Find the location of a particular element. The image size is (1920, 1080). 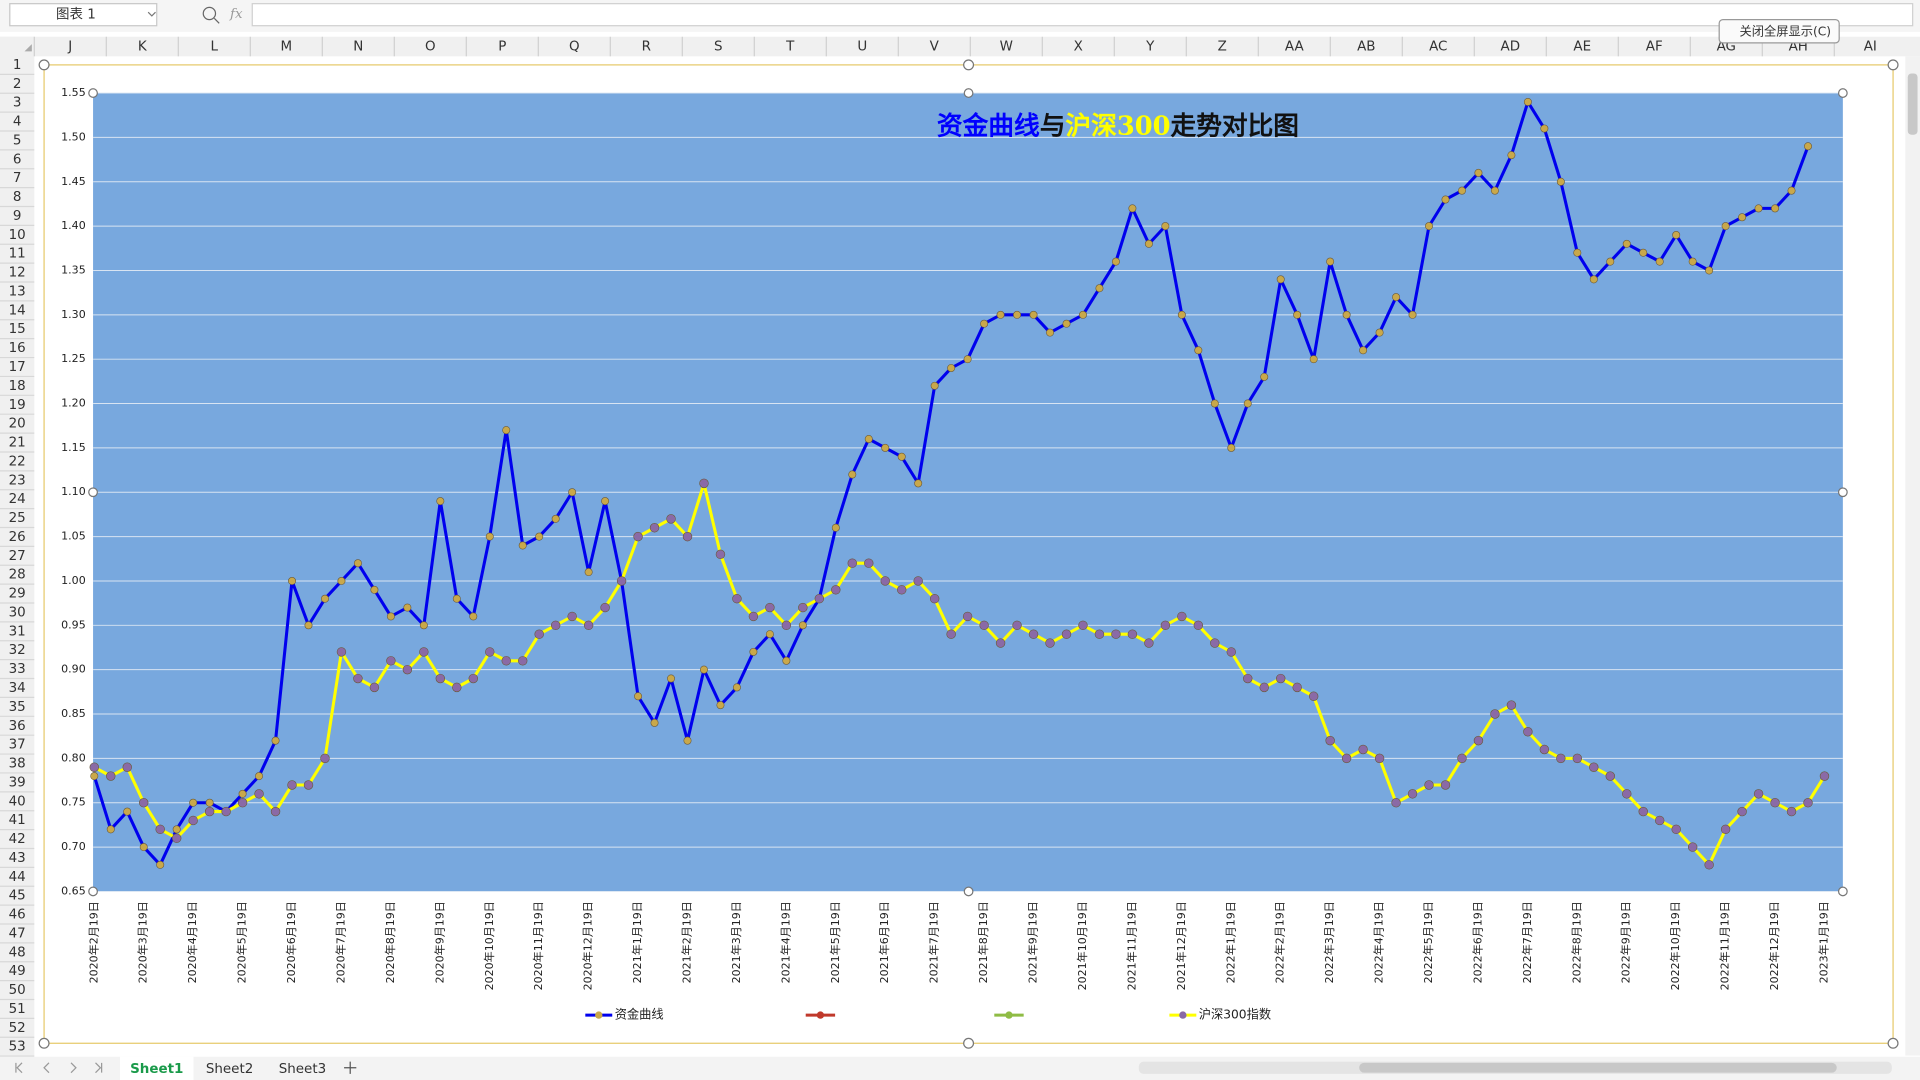

horizontal-scroll-thumb is located at coordinates (1598, 1067).